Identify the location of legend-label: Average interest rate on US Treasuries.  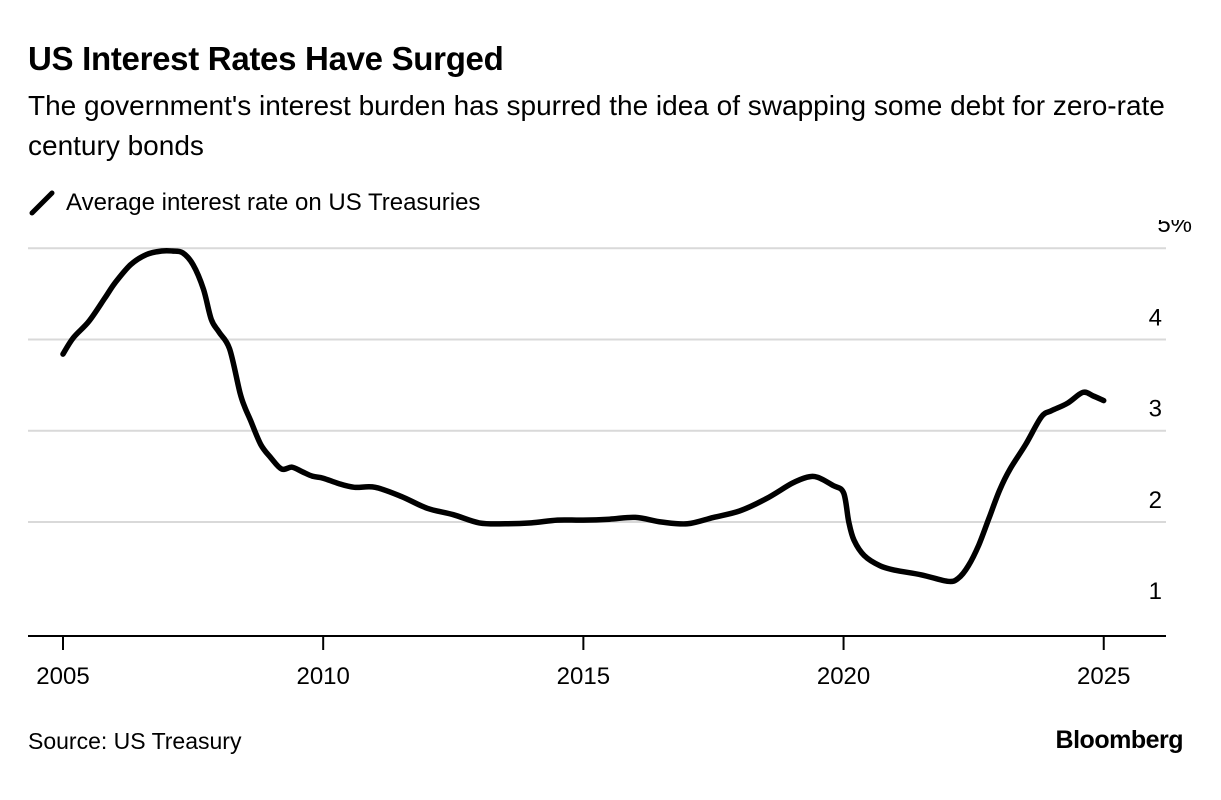
(273, 202).